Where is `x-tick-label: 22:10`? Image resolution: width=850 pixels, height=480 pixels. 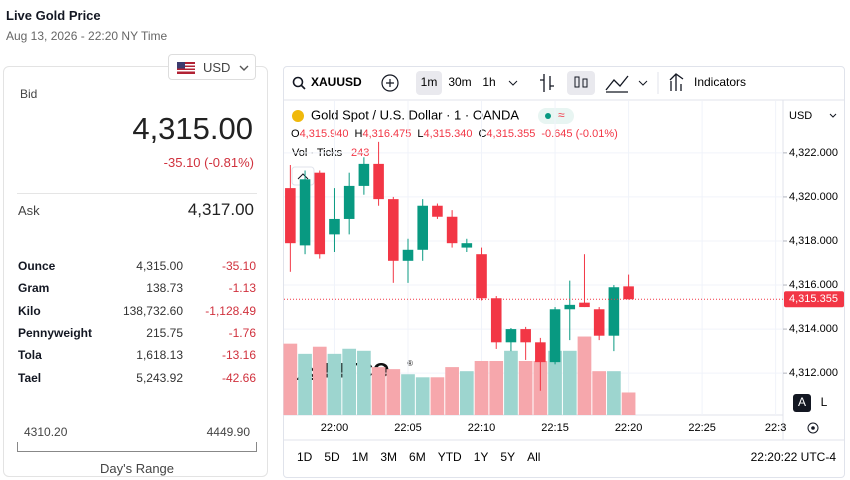
x-tick-label: 22:10 is located at coordinates (482, 428).